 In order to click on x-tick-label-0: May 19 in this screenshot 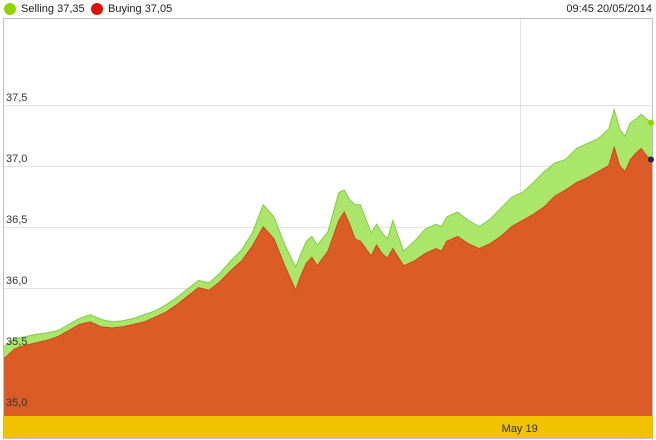, I will do `click(520, 429)`.